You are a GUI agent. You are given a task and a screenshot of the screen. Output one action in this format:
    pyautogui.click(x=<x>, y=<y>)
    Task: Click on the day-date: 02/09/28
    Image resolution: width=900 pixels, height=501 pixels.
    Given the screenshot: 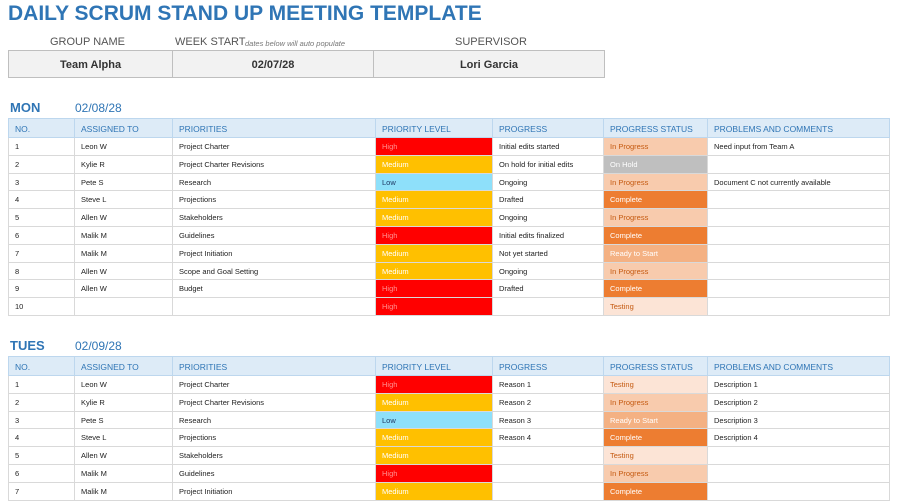 What is the action you would take?
    pyautogui.click(x=98, y=346)
    